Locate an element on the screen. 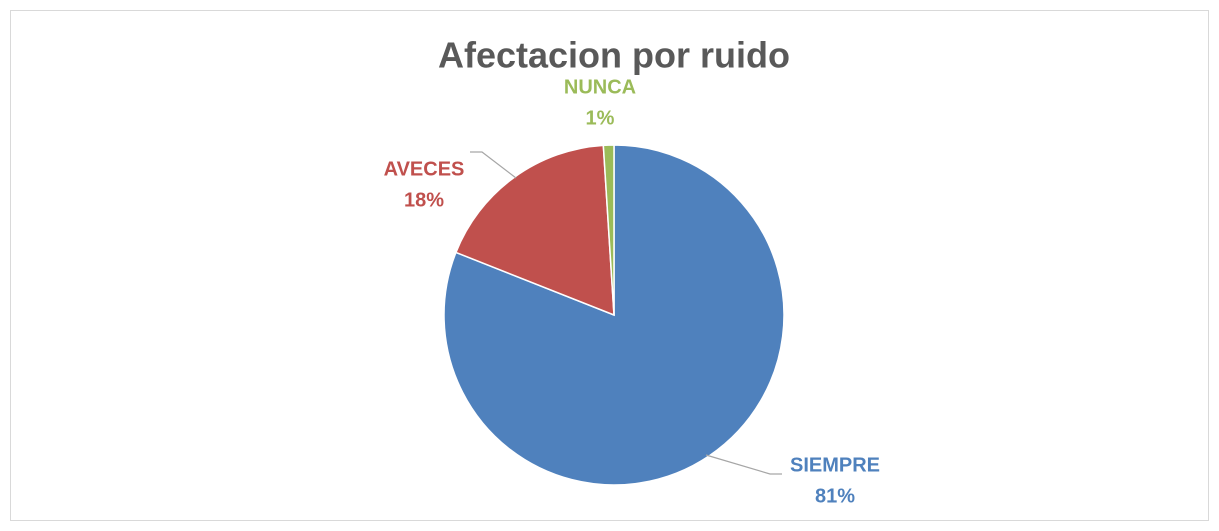 This screenshot has height=531, width=1219. data-label-value: 18% is located at coordinates (424, 200).